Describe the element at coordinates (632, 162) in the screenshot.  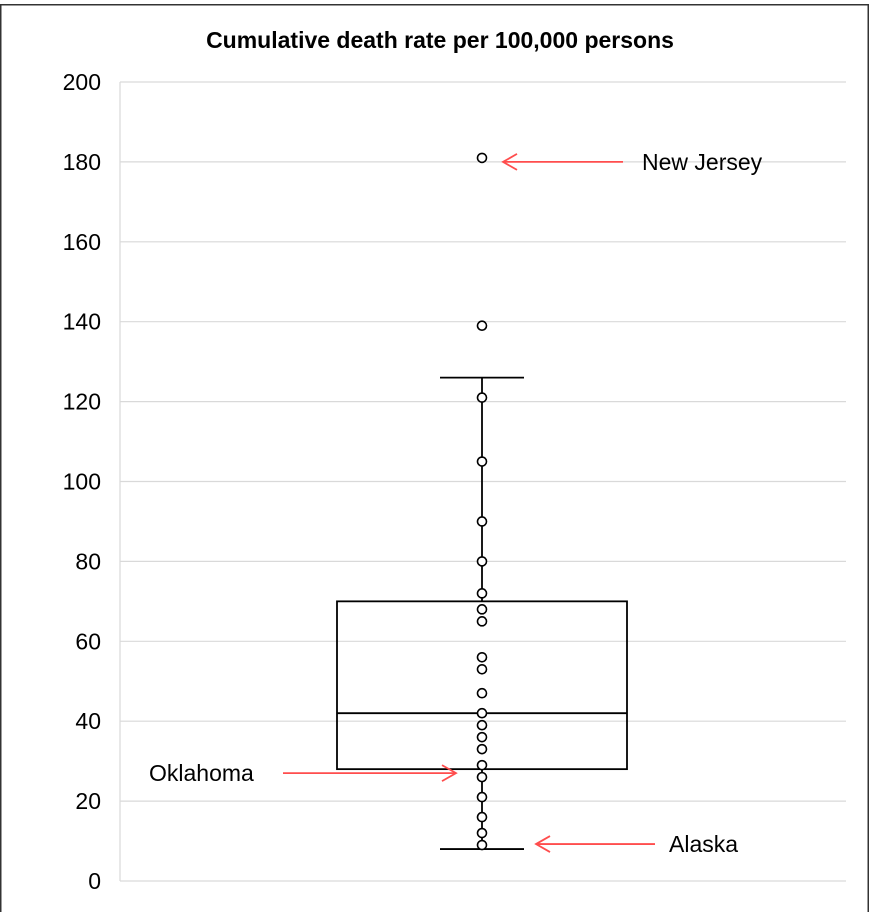
I see `annotation-new-jersey: New Jersey` at that location.